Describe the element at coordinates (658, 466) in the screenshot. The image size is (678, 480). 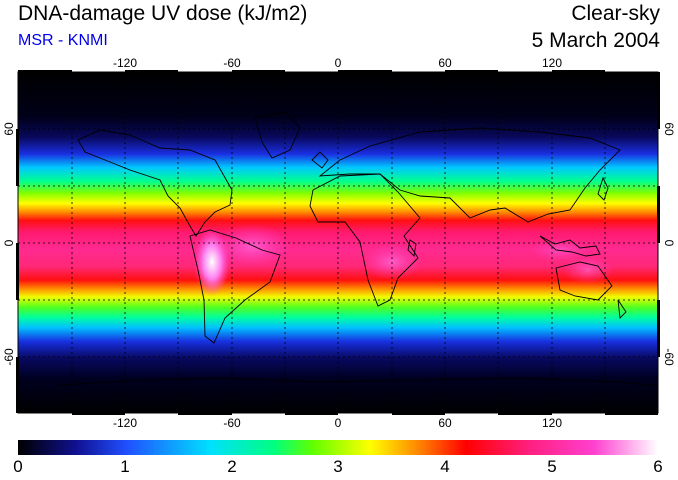
I see `colorbar-label: 6` at that location.